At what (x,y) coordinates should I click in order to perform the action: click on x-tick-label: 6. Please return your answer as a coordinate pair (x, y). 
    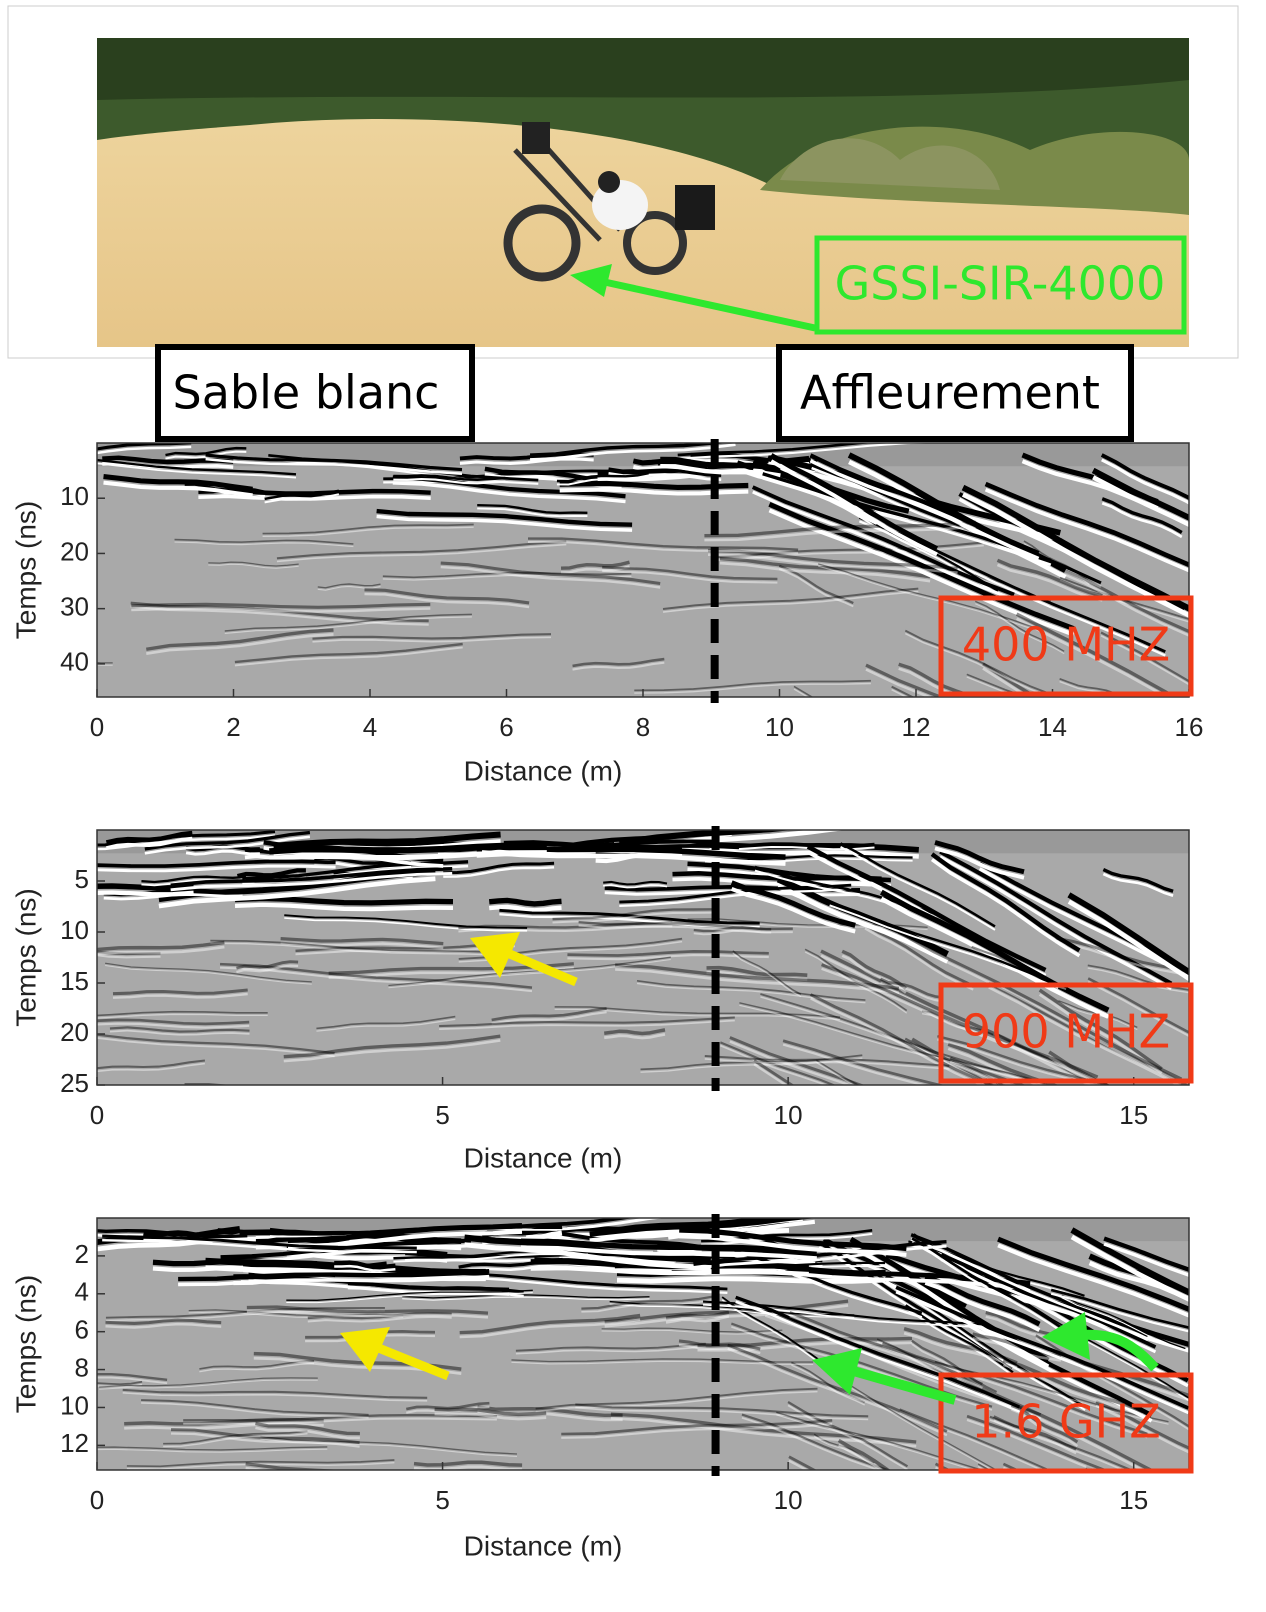
    Looking at the image, I should click on (506, 727).